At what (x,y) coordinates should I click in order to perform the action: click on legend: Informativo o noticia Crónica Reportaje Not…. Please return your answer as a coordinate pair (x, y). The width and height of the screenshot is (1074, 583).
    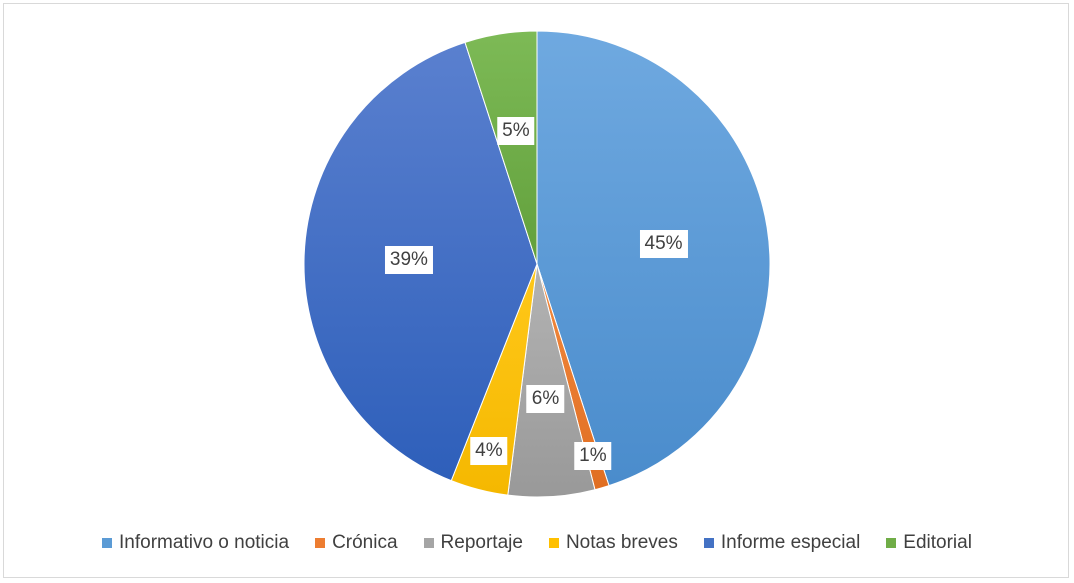
    Looking at the image, I should click on (537, 543).